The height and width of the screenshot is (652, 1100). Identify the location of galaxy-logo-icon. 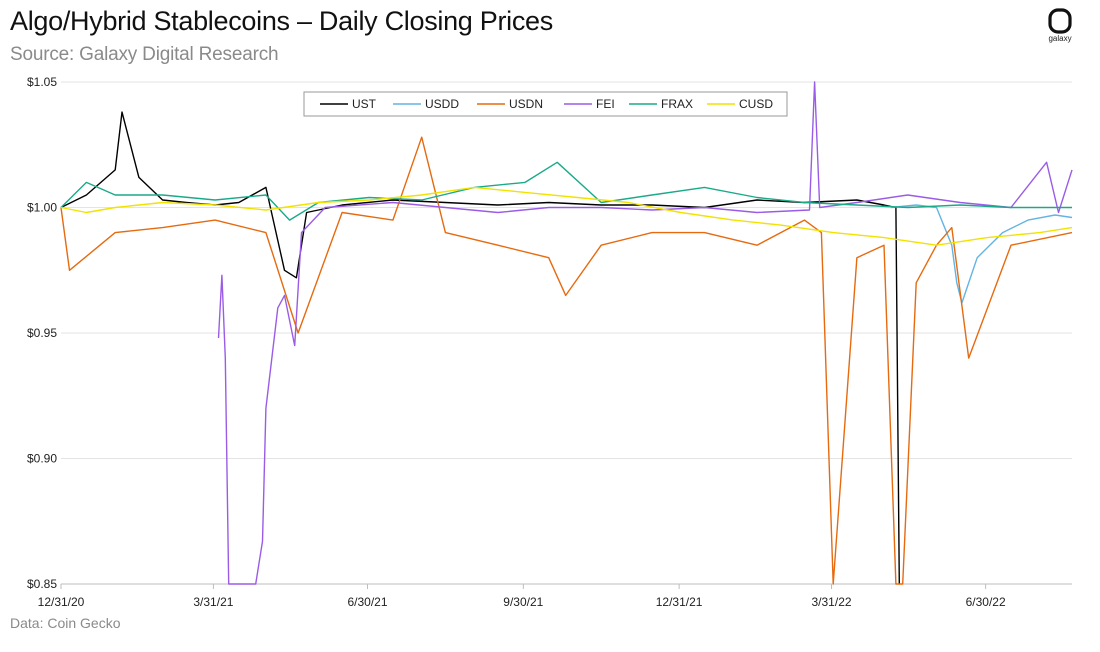
(1060, 21).